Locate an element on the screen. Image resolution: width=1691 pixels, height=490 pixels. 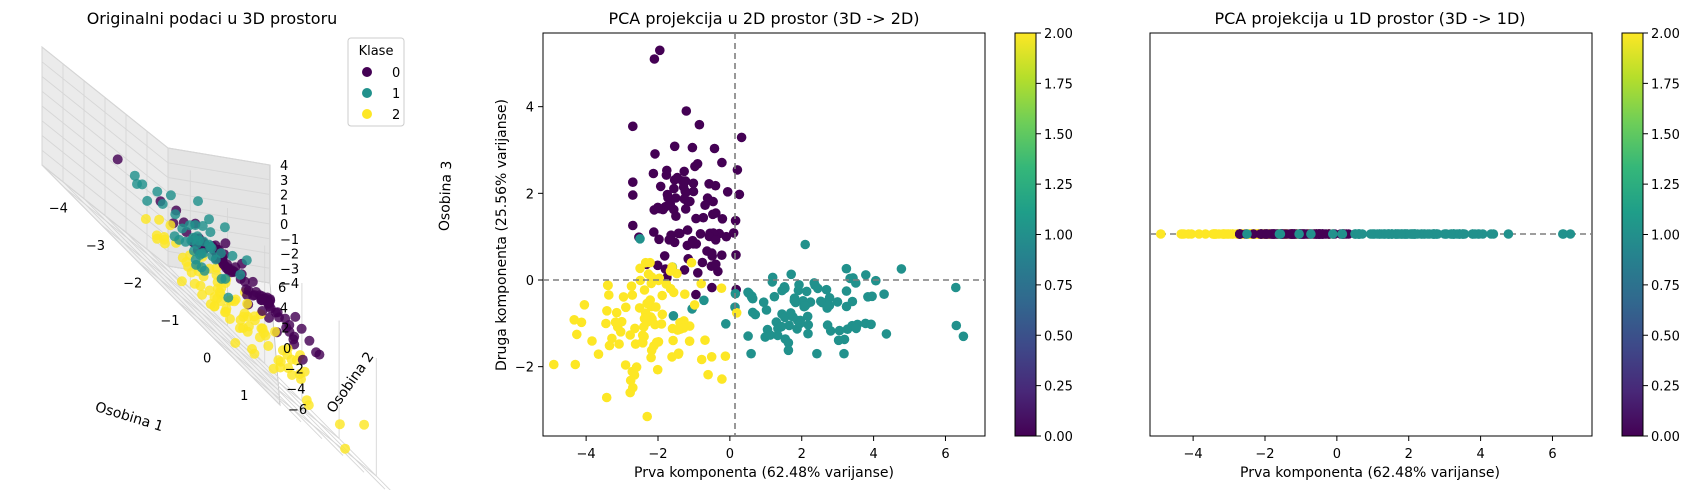
panel-1d-title: PCA projekcija u 1D prostor (3D -> 1D) is located at coordinates (1369, 18).